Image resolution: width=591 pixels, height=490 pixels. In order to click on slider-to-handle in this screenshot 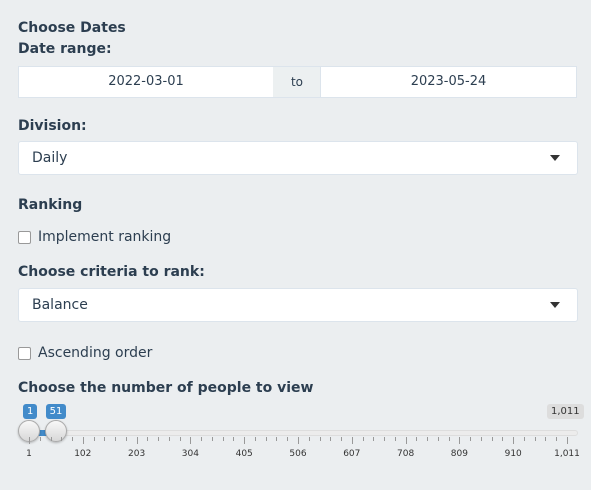, I will do `click(55, 431)`.